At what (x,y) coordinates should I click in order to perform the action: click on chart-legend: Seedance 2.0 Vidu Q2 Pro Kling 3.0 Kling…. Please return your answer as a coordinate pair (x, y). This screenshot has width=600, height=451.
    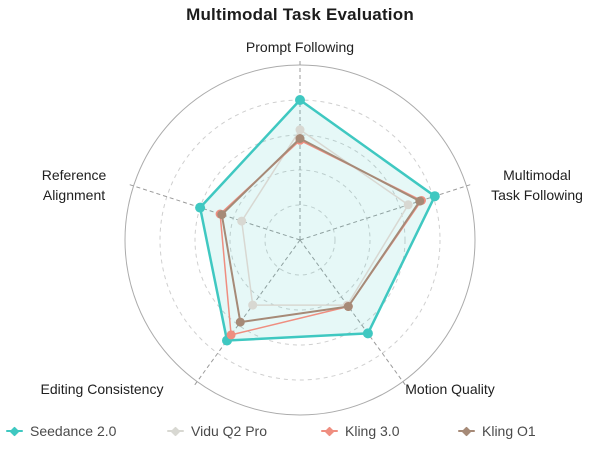
    Looking at the image, I should click on (300, 433).